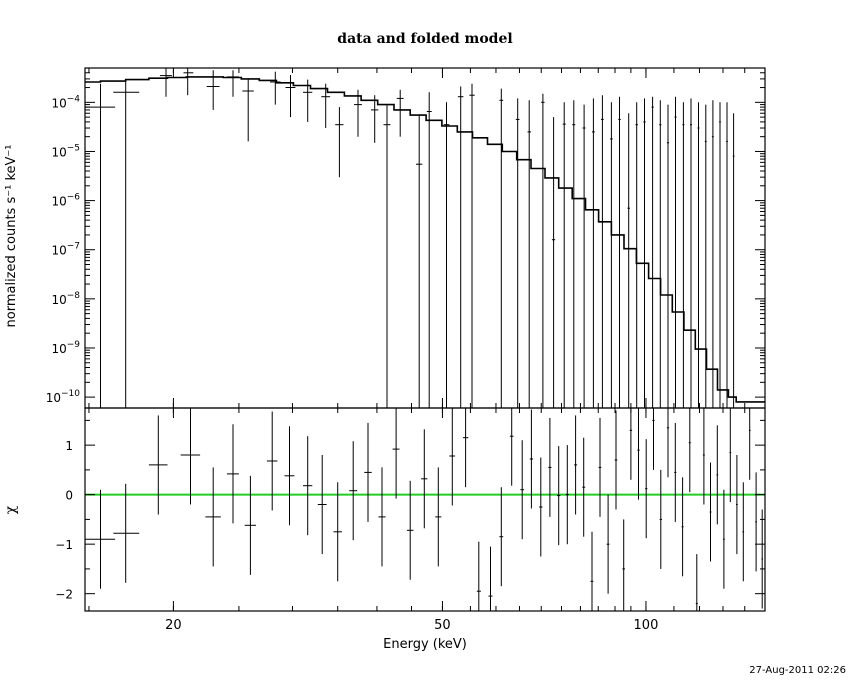 This screenshot has height=680, width=850. Describe the element at coordinates (69, 446) in the screenshot. I see `residual-y-tick-label: 1` at that location.